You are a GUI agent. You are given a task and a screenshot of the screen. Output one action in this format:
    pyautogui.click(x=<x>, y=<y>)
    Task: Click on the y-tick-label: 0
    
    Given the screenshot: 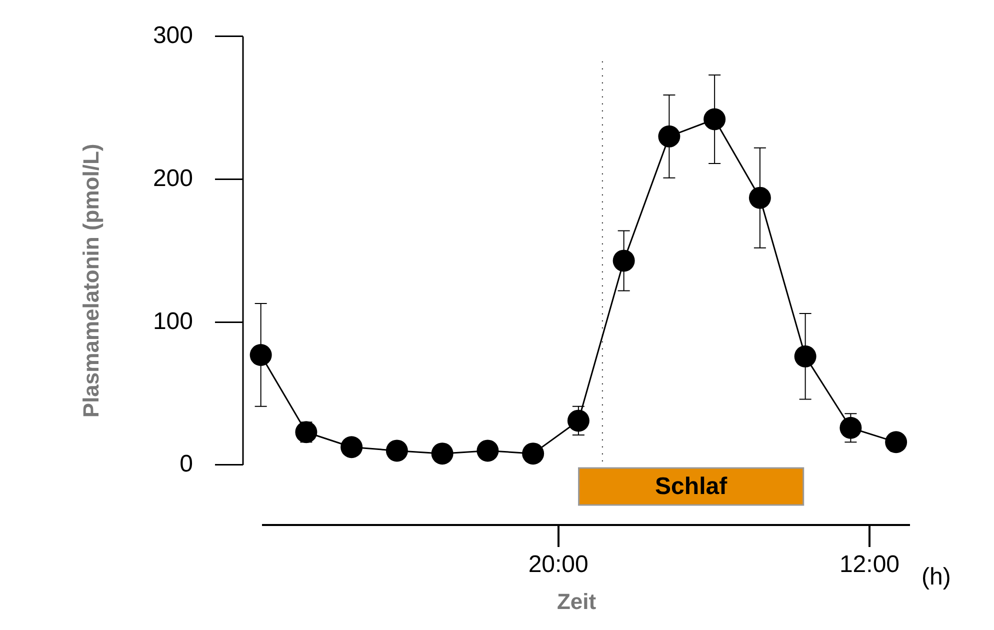 What is the action you would take?
    pyautogui.click(x=186, y=464)
    